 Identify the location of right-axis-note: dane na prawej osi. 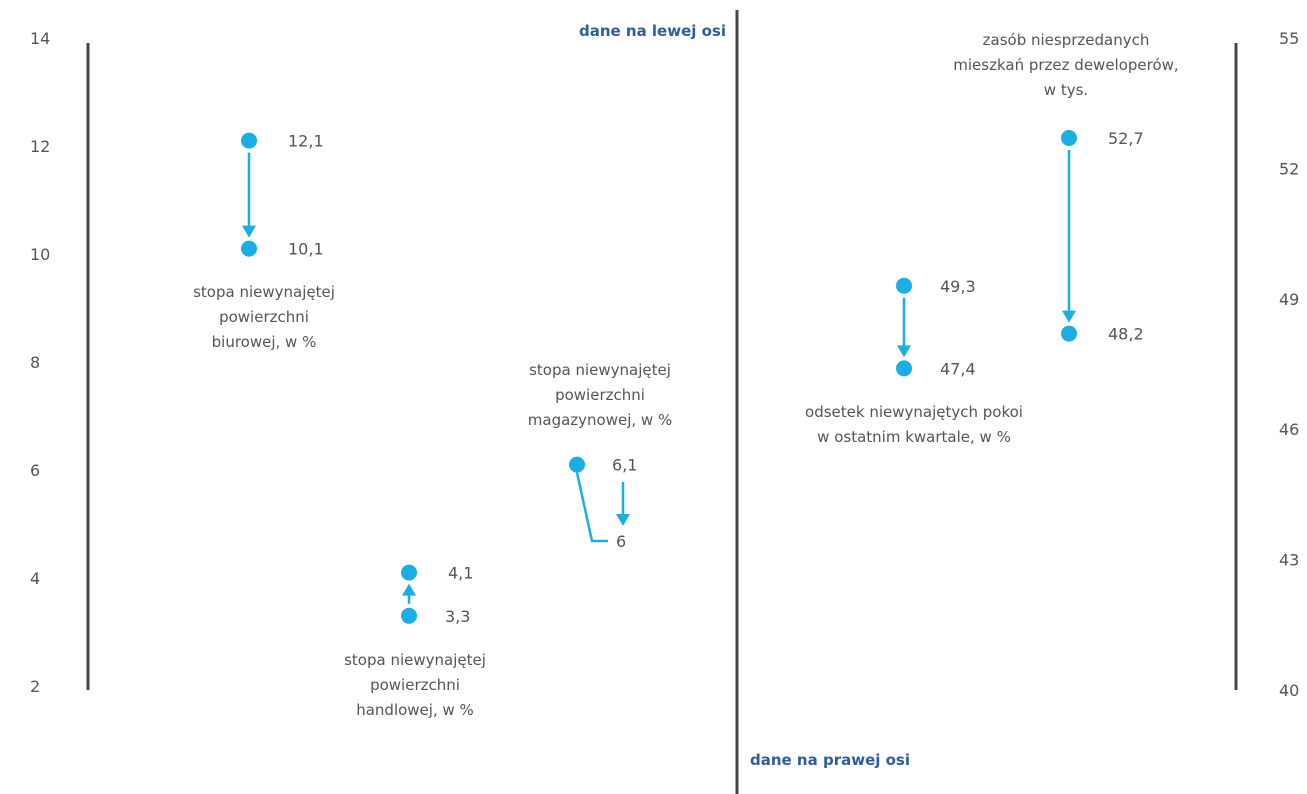
(830, 760).